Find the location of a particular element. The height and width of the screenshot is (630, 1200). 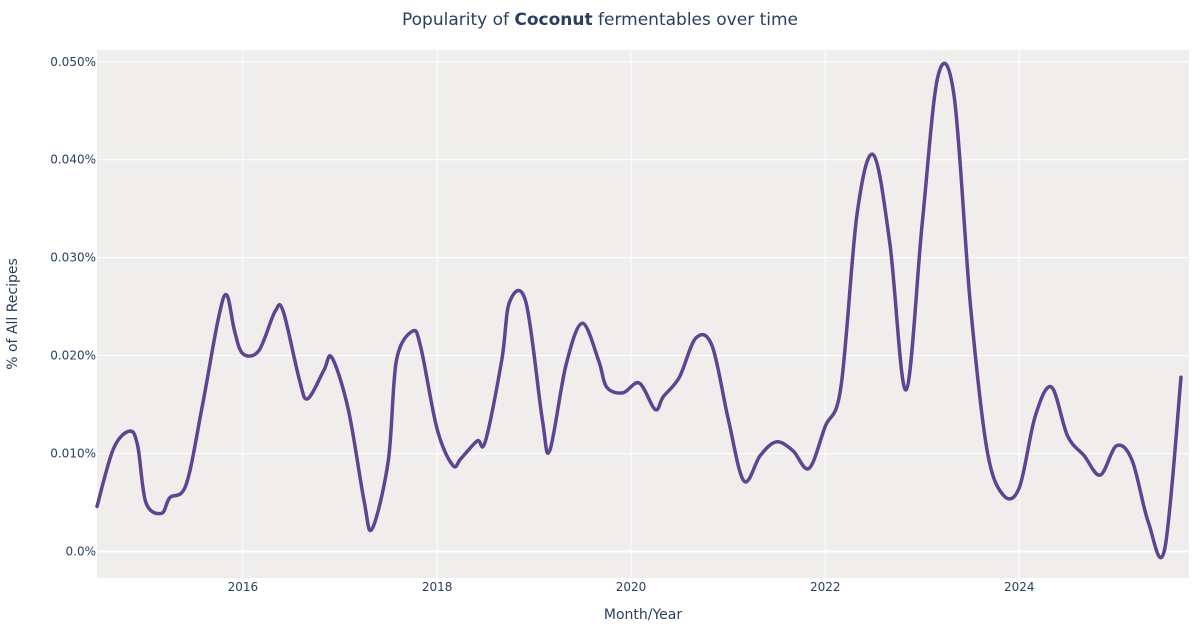

x-tick-label: 2022 is located at coordinates (825, 587).